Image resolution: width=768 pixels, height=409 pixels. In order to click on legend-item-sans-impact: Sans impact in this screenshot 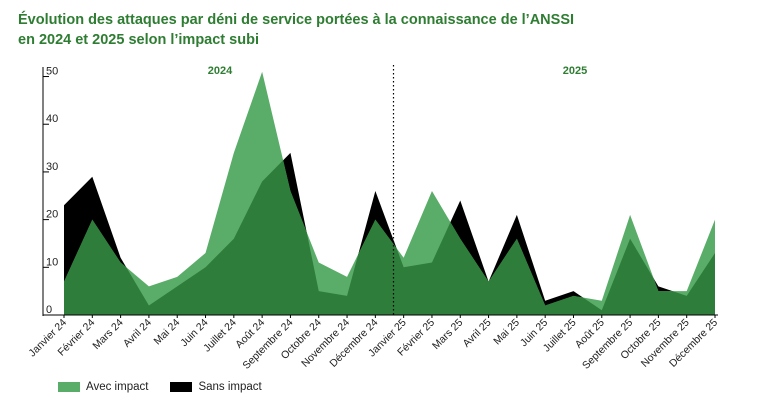, I will do `click(216, 387)`.